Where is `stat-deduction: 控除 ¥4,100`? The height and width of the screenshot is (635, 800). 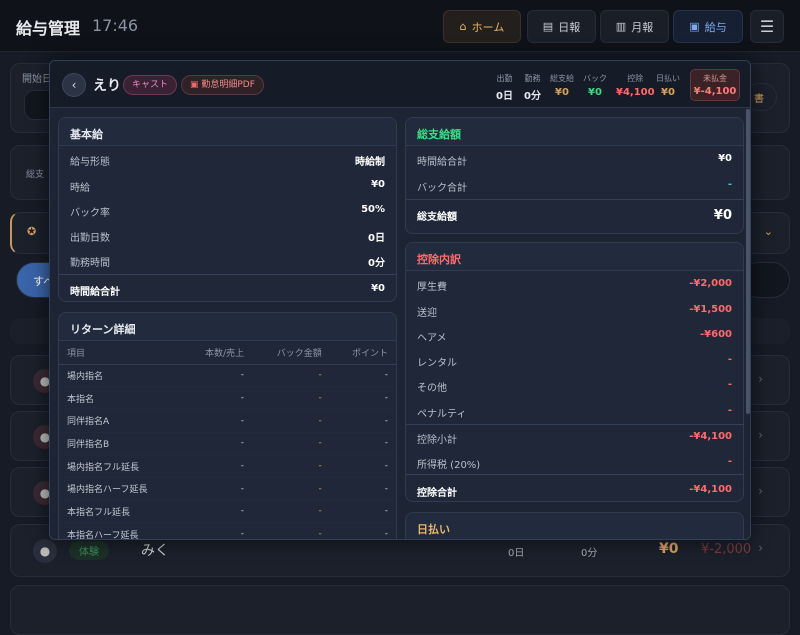
stat-deduction: 控除 ¥4,100 is located at coordinates (635, 86).